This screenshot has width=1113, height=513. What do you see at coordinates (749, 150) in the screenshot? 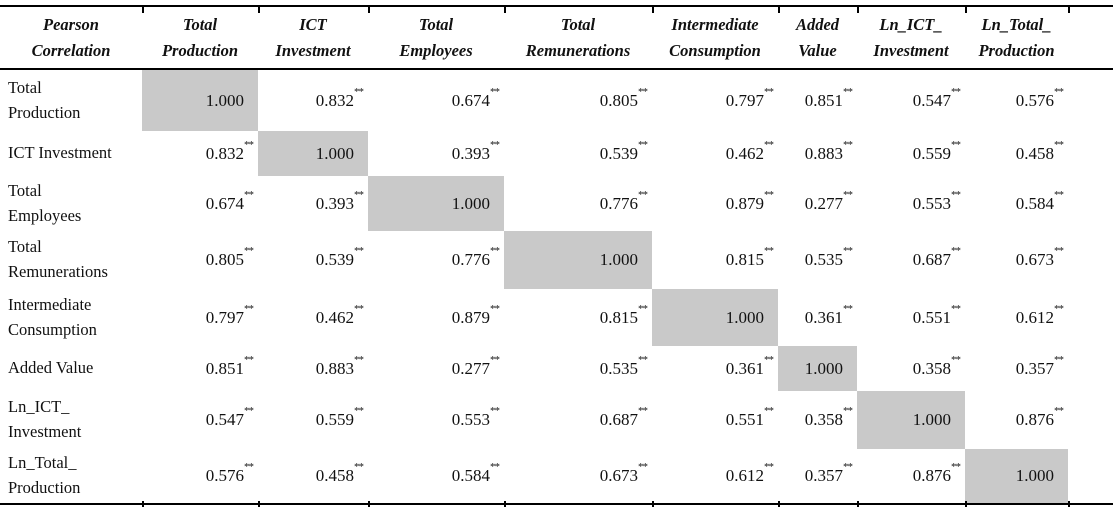
I see `correlation-cell: 0.462 **` at bounding box center [749, 150].